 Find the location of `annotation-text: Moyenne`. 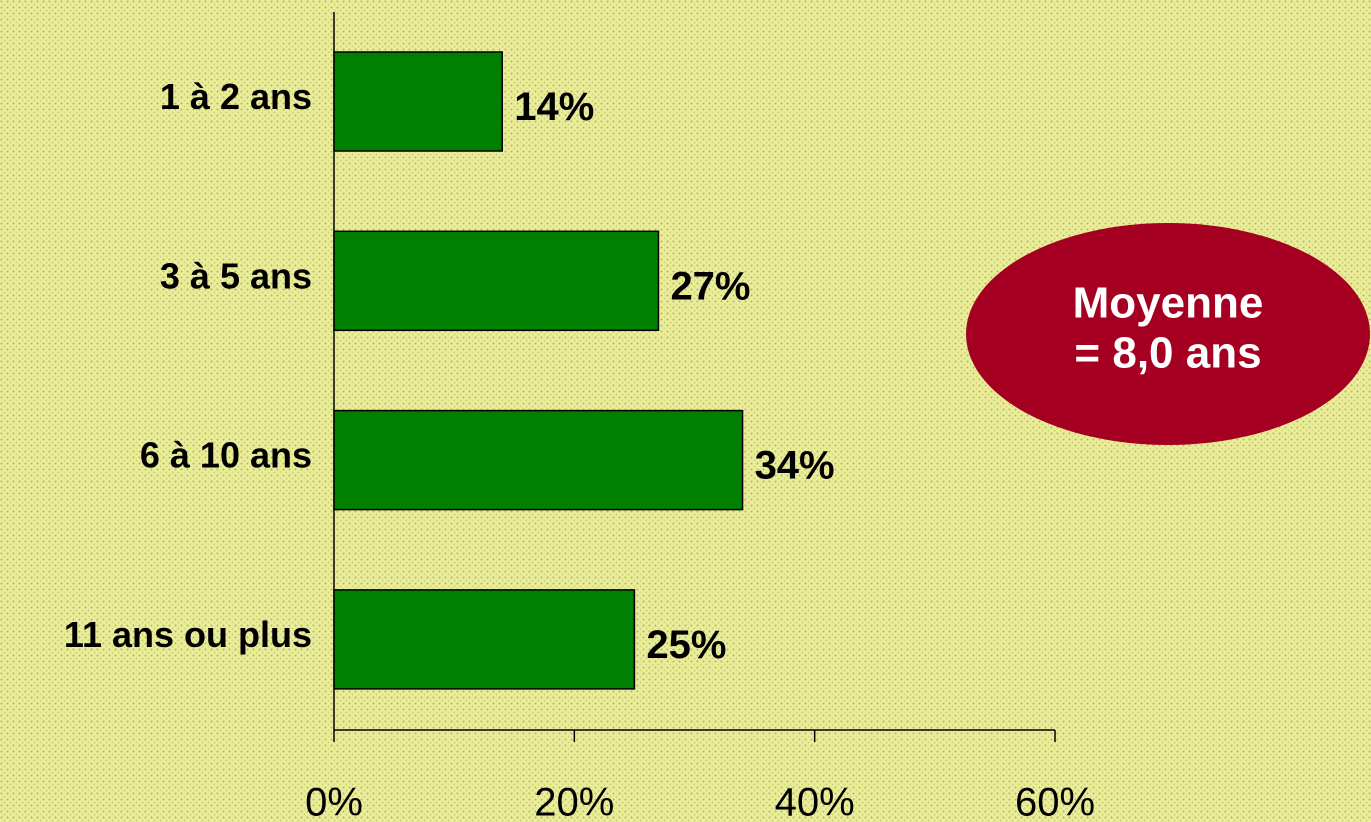

annotation-text: Moyenne is located at coordinates (1168, 303).